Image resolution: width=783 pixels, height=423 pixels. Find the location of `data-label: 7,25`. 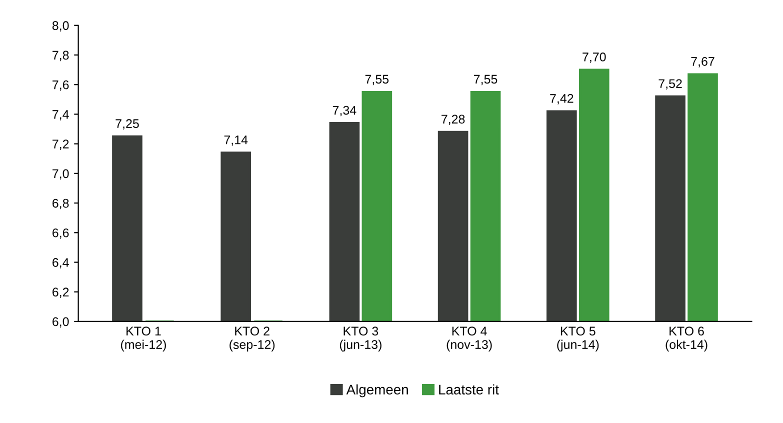

data-label: 7,25 is located at coordinates (127, 124).